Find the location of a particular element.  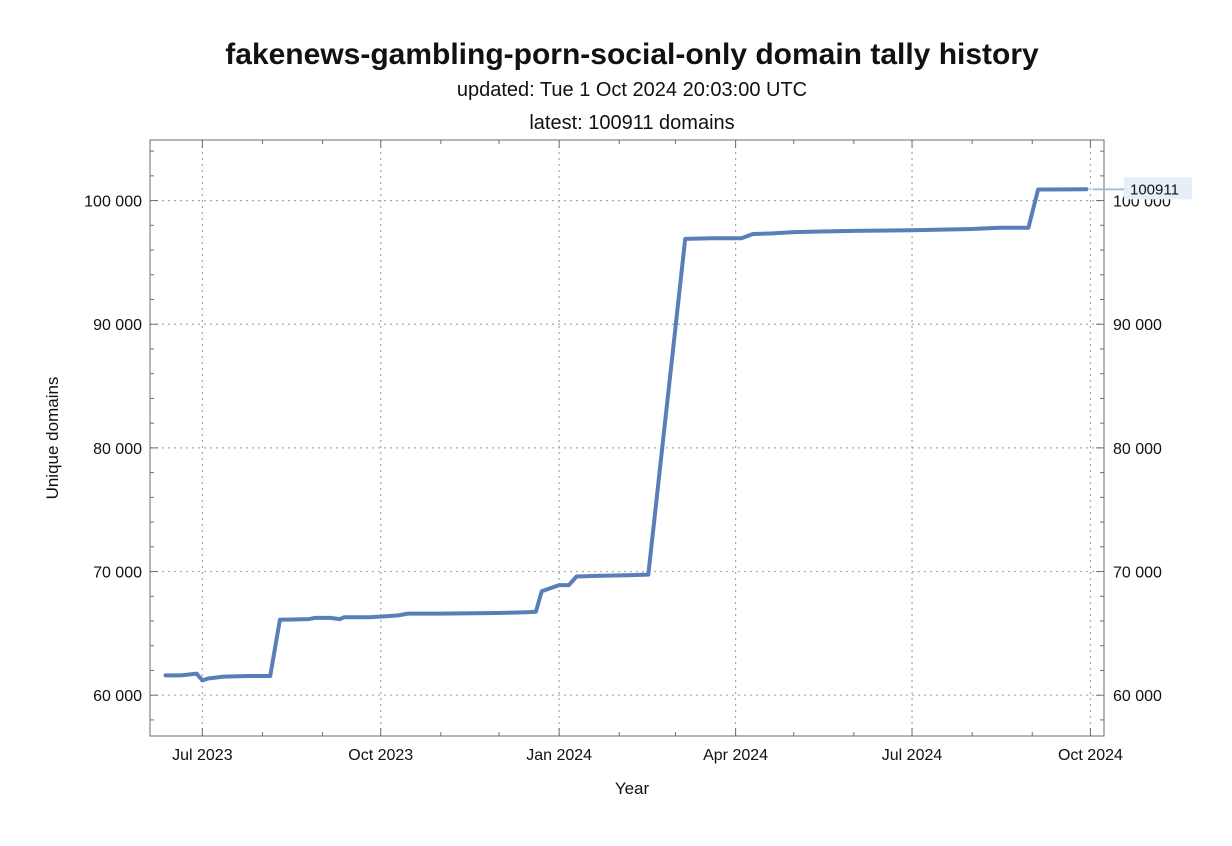

y-axis-label: Unique domains is located at coordinates (52, 438).